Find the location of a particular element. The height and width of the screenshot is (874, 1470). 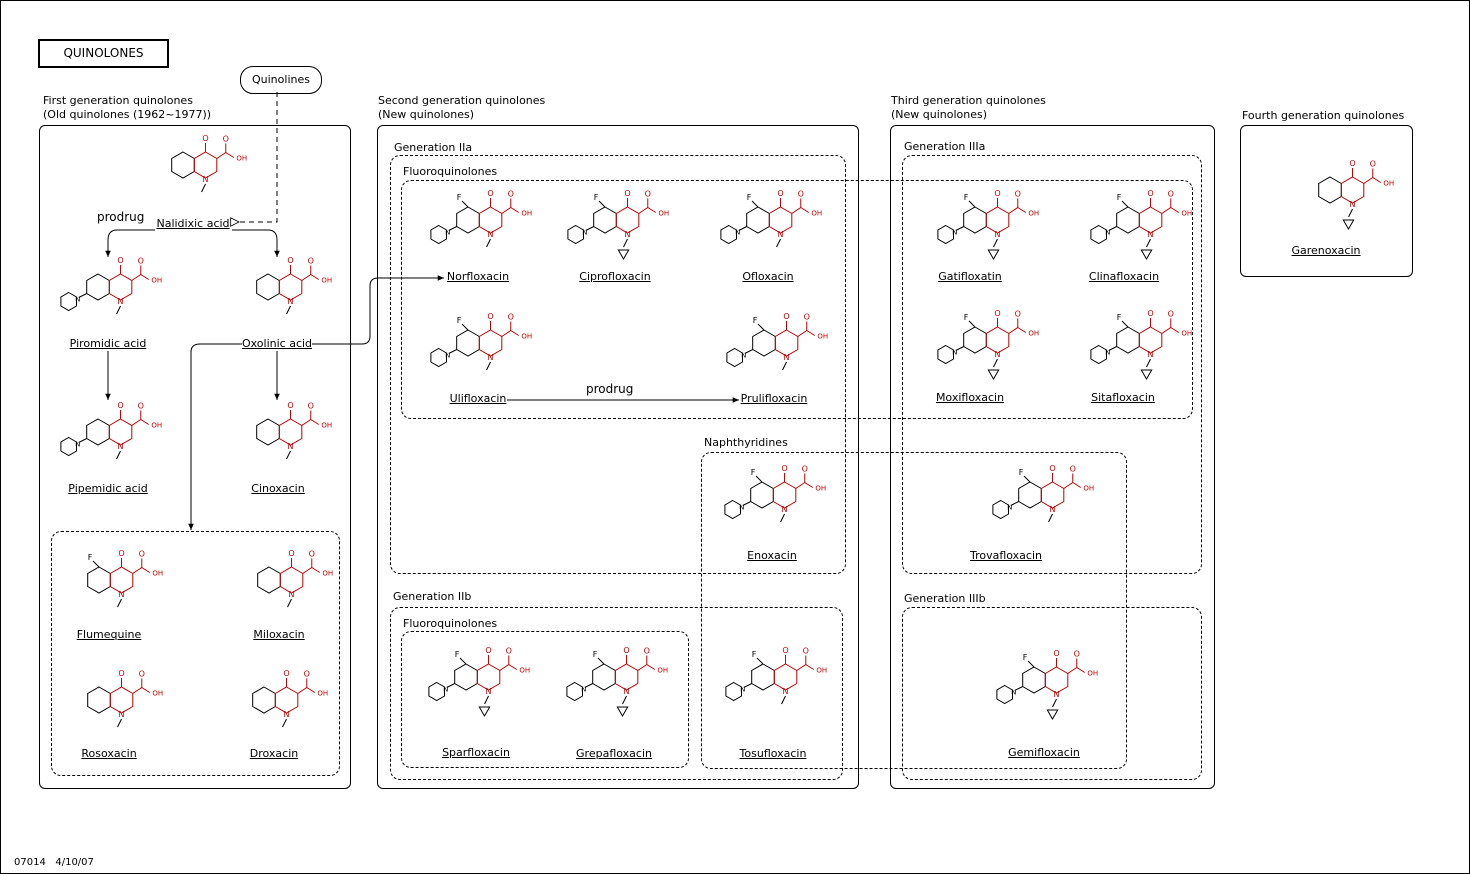

drug-clinafloxacin: Clinafloxacin is located at coordinates (1124, 276).